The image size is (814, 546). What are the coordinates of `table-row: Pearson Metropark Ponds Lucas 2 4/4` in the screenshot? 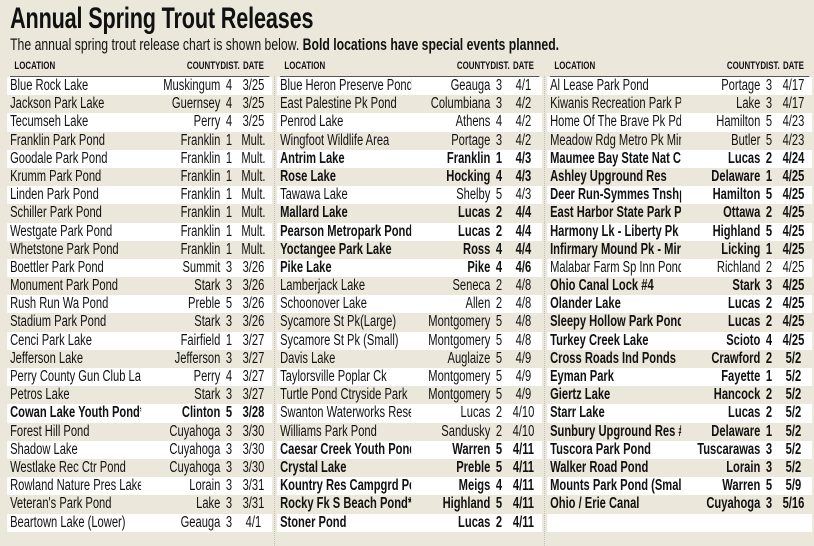 It's located at (410, 231).